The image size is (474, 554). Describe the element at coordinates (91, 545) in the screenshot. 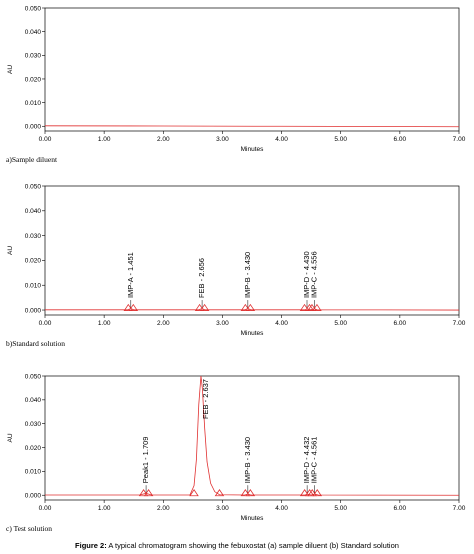

I see `figure-caption-prefix: Figure 2:` at that location.